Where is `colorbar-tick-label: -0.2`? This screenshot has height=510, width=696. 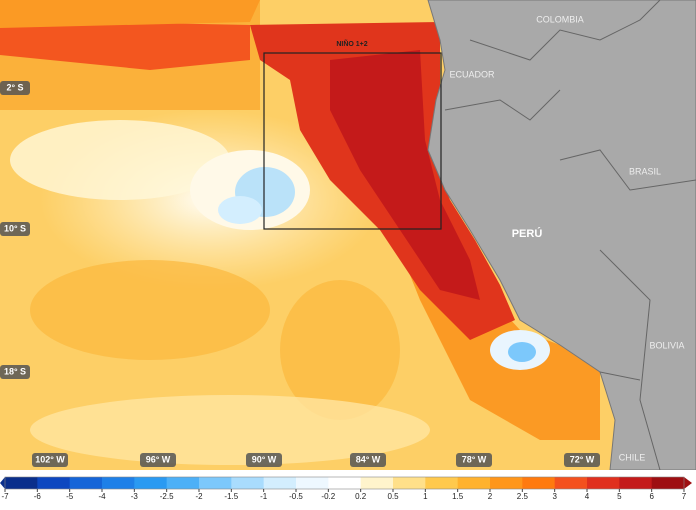 colorbar-tick-label: -0.2 is located at coordinates (328, 496).